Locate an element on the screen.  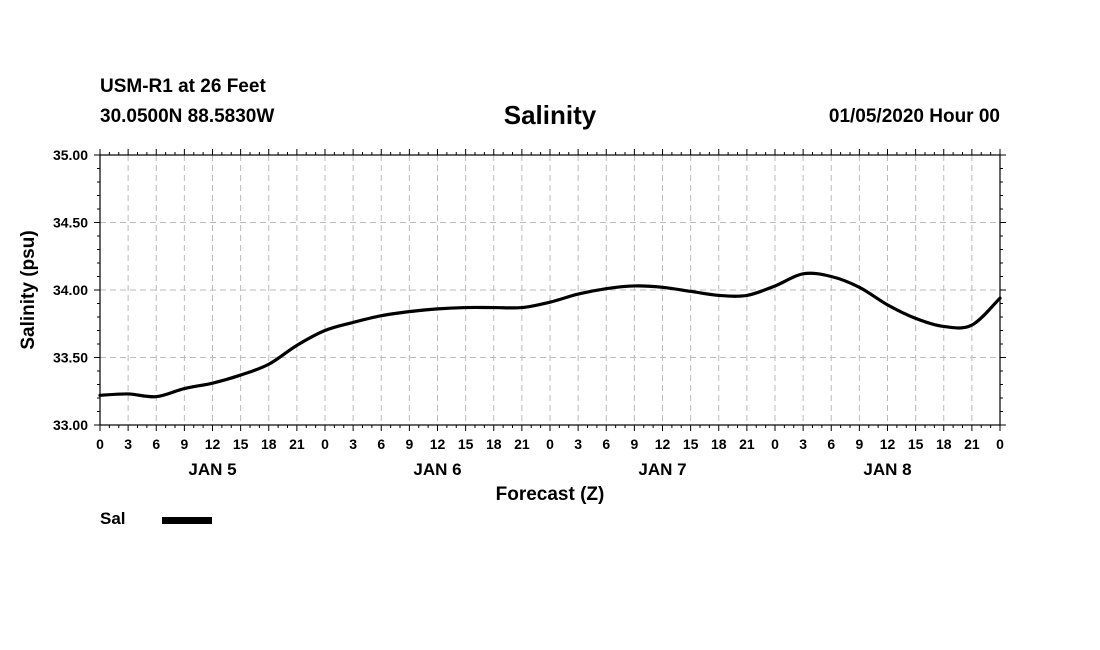
y-tick-label: 34.00 is located at coordinates (70, 290).